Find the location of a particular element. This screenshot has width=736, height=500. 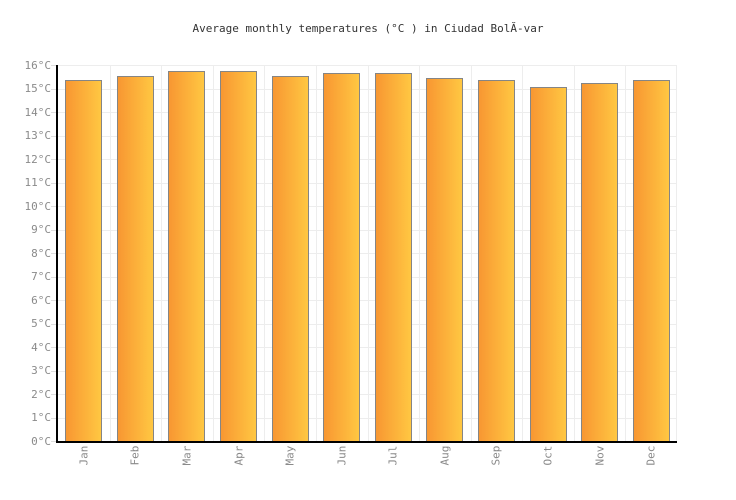

y-axis-tick-label: 8°C is located at coordinates (41, 253).